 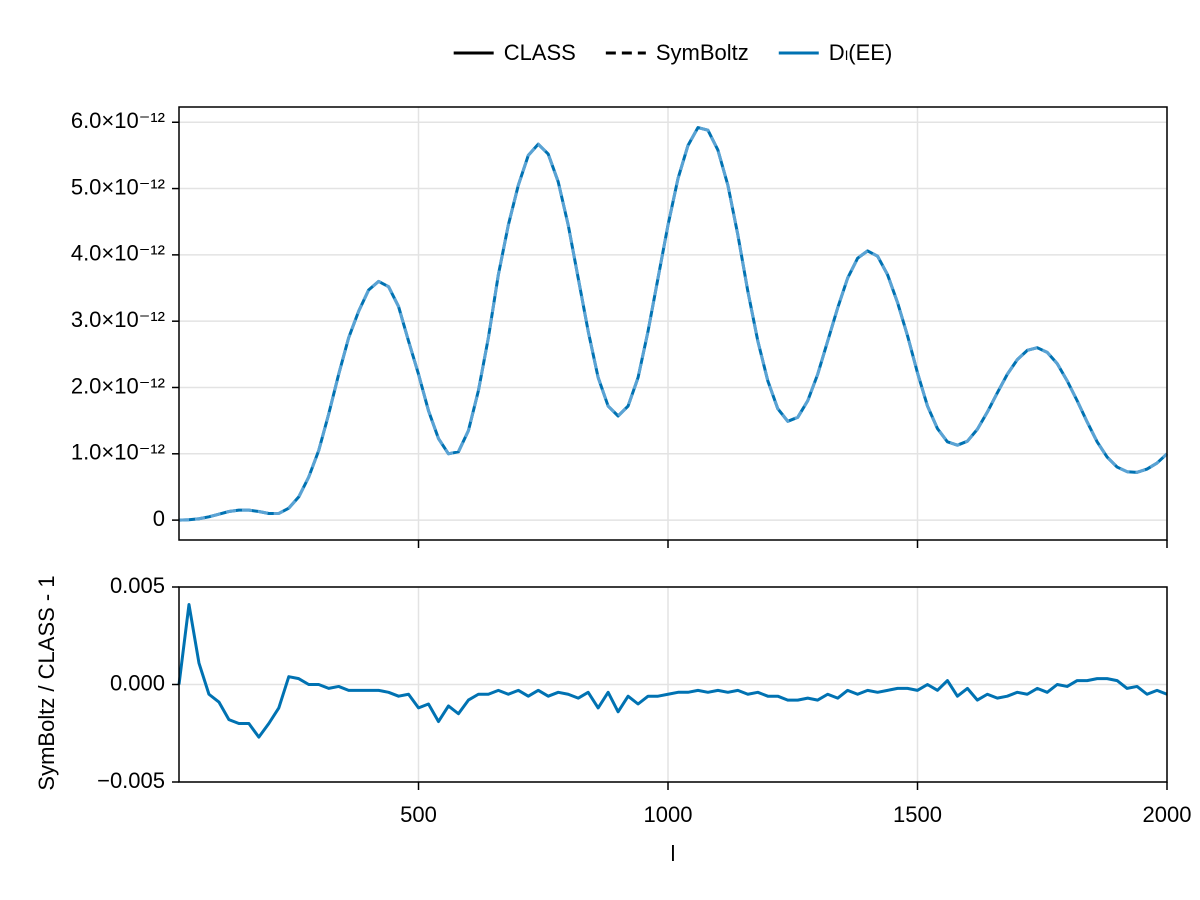 I want to click on data-line, so click(x=672, y=671).